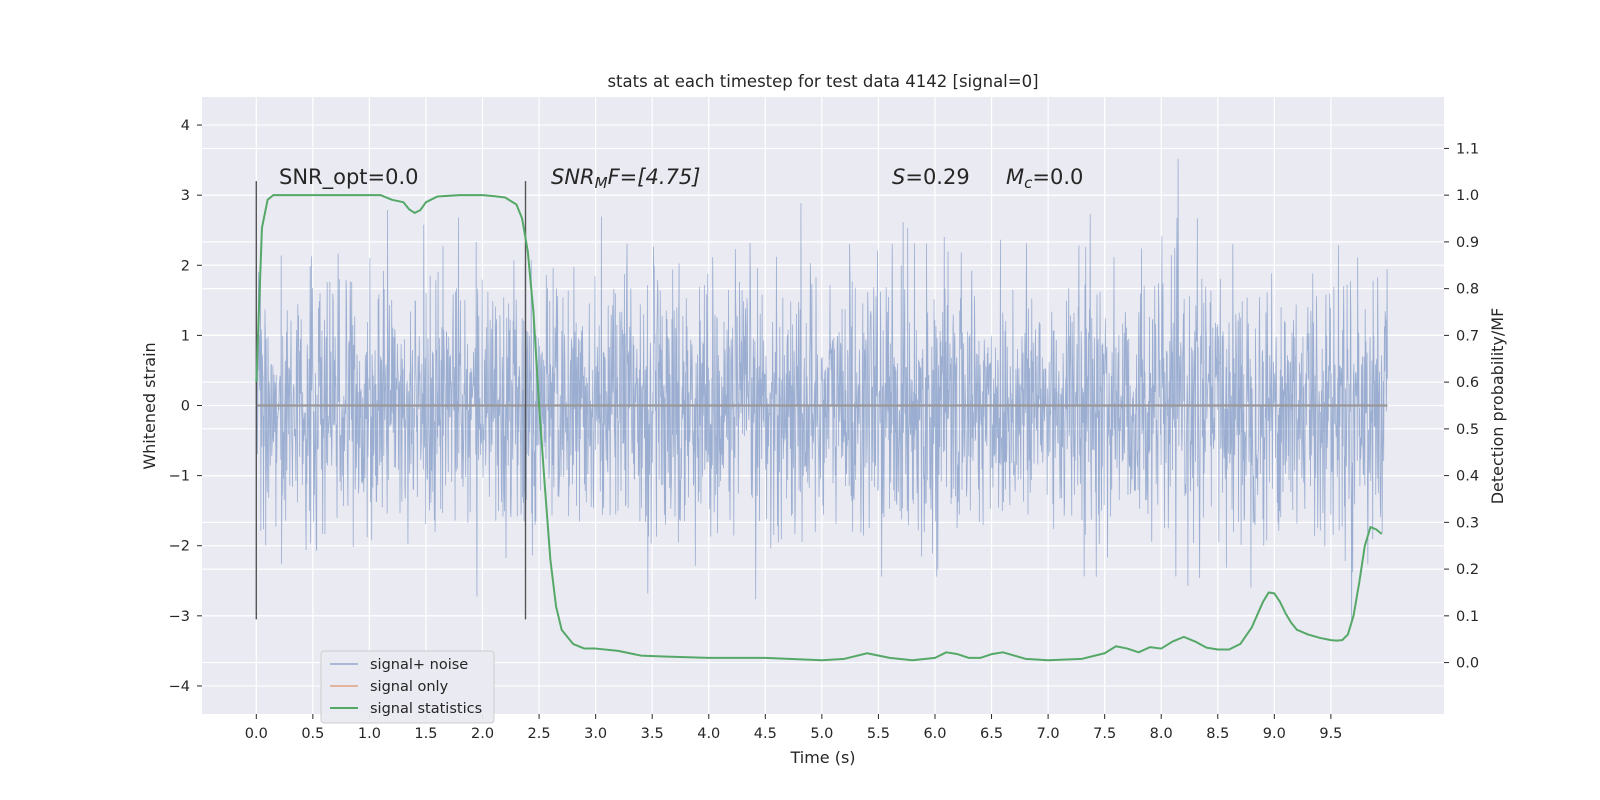 Image resolution: width=1600 pixels, height=800 pixels. I want to click on x-tick-label: 3.5, so click(652, 734).